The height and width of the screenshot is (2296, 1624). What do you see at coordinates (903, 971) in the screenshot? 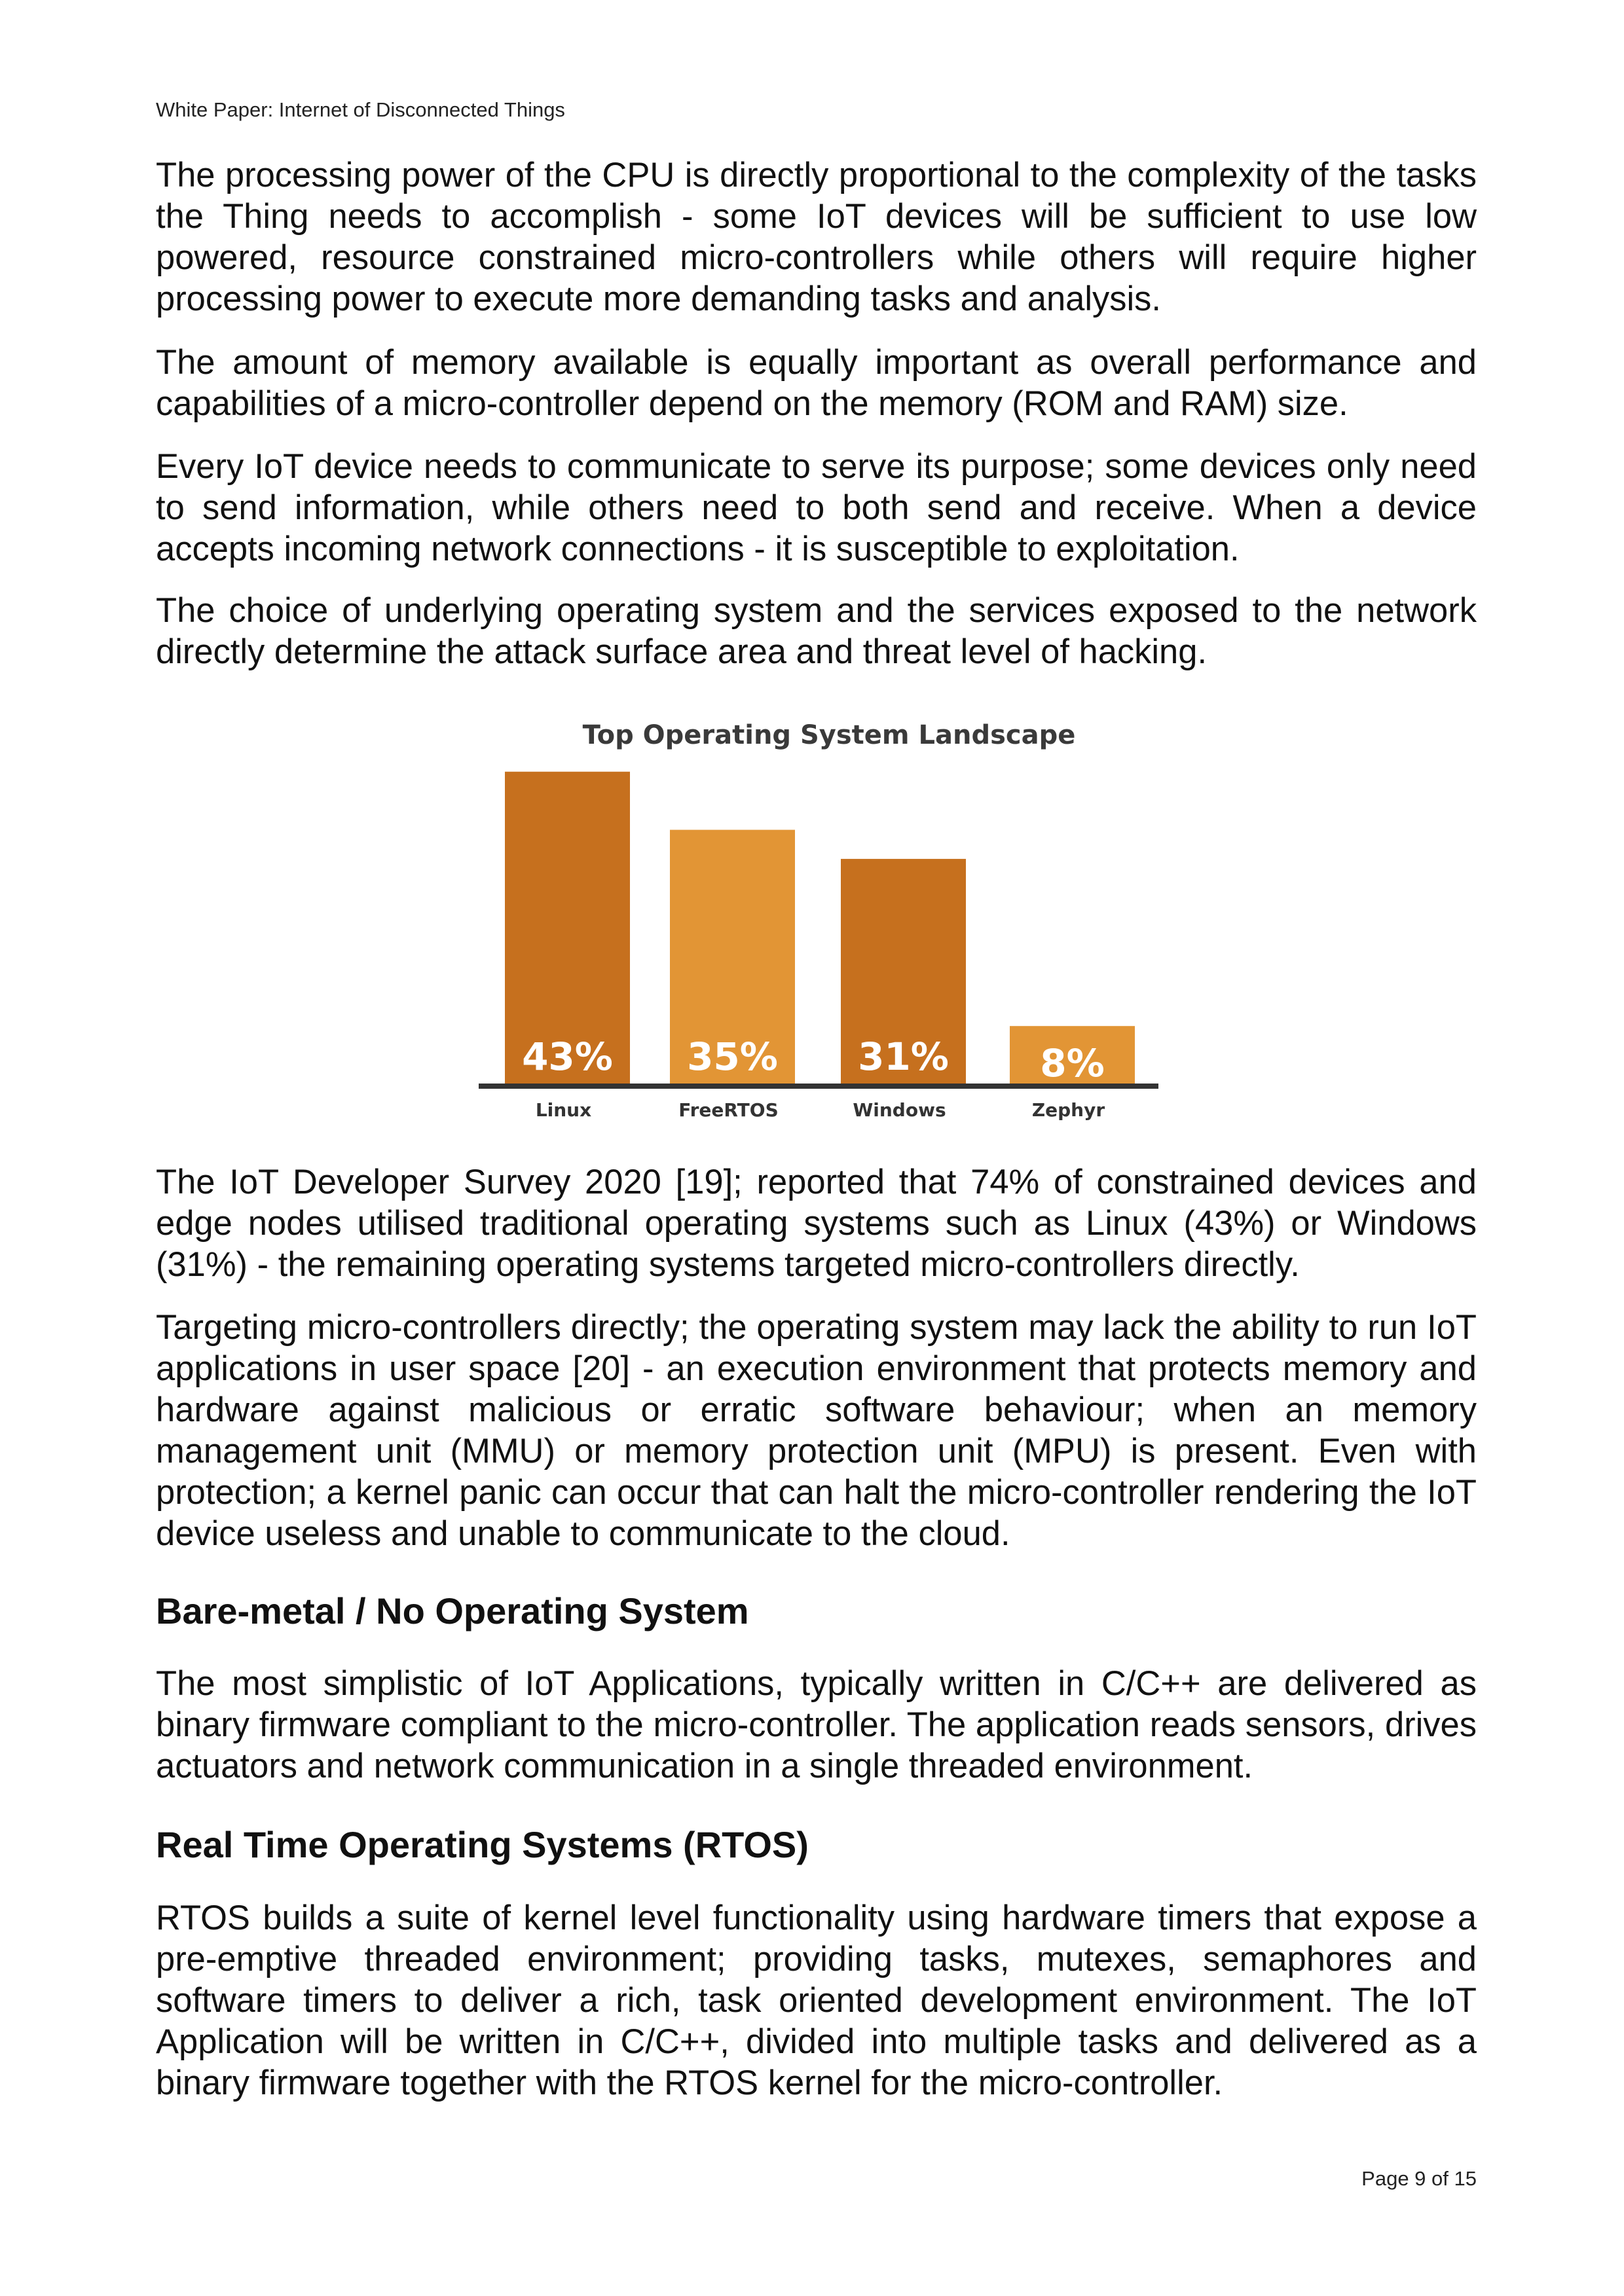
I see `bar-windows` at bounding box center [903, 971].